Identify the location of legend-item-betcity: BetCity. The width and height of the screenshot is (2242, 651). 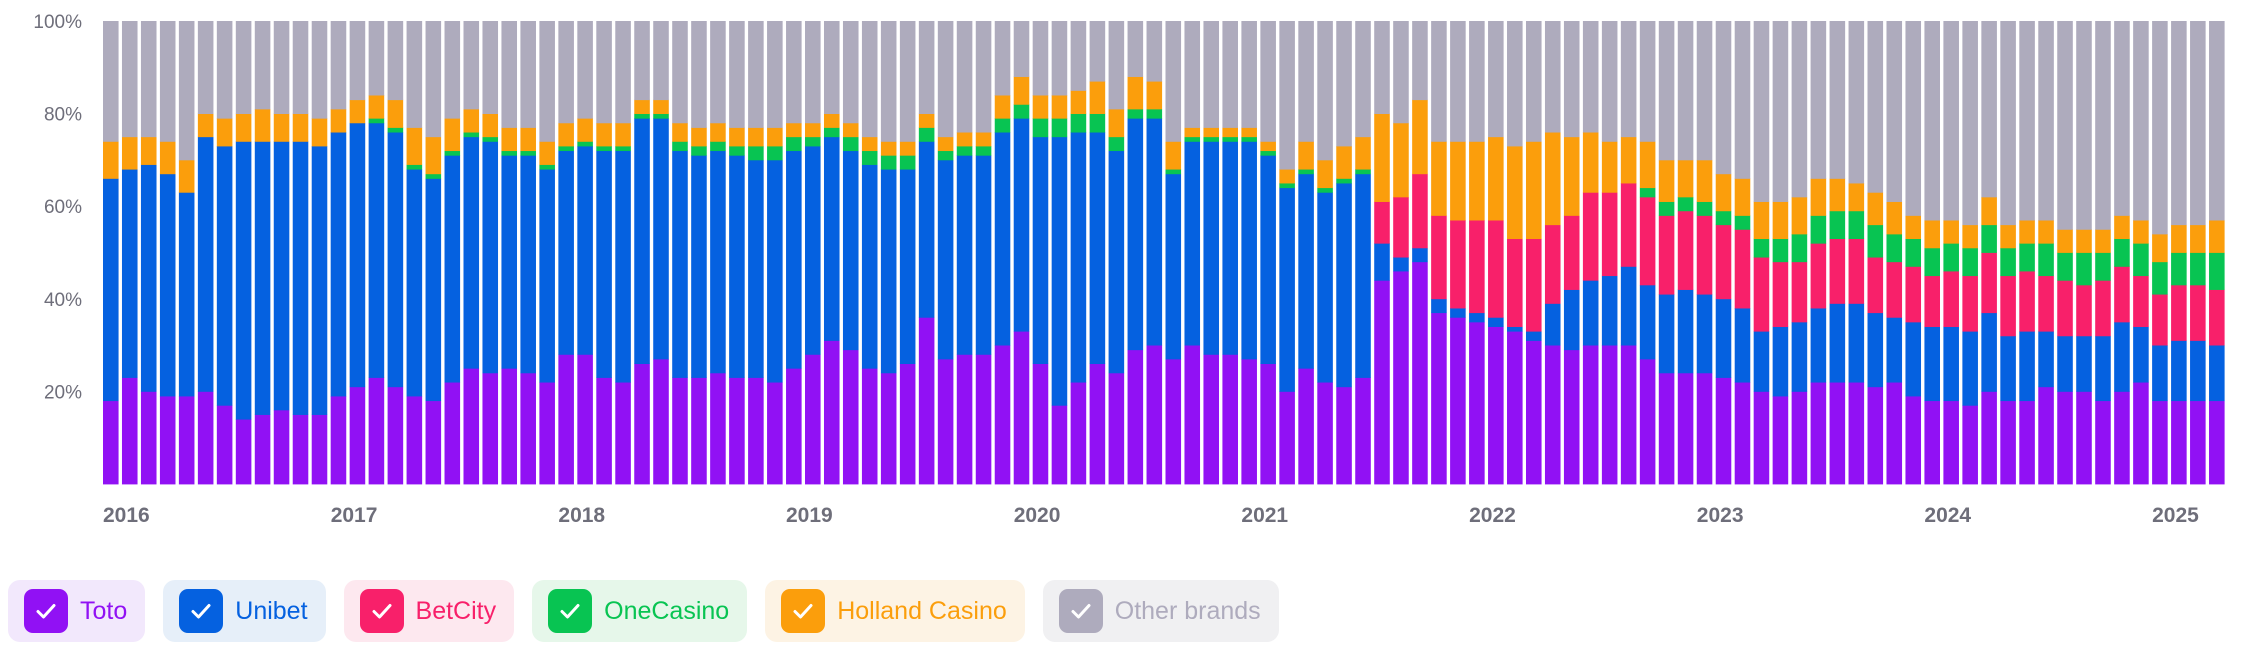
(429, 611).